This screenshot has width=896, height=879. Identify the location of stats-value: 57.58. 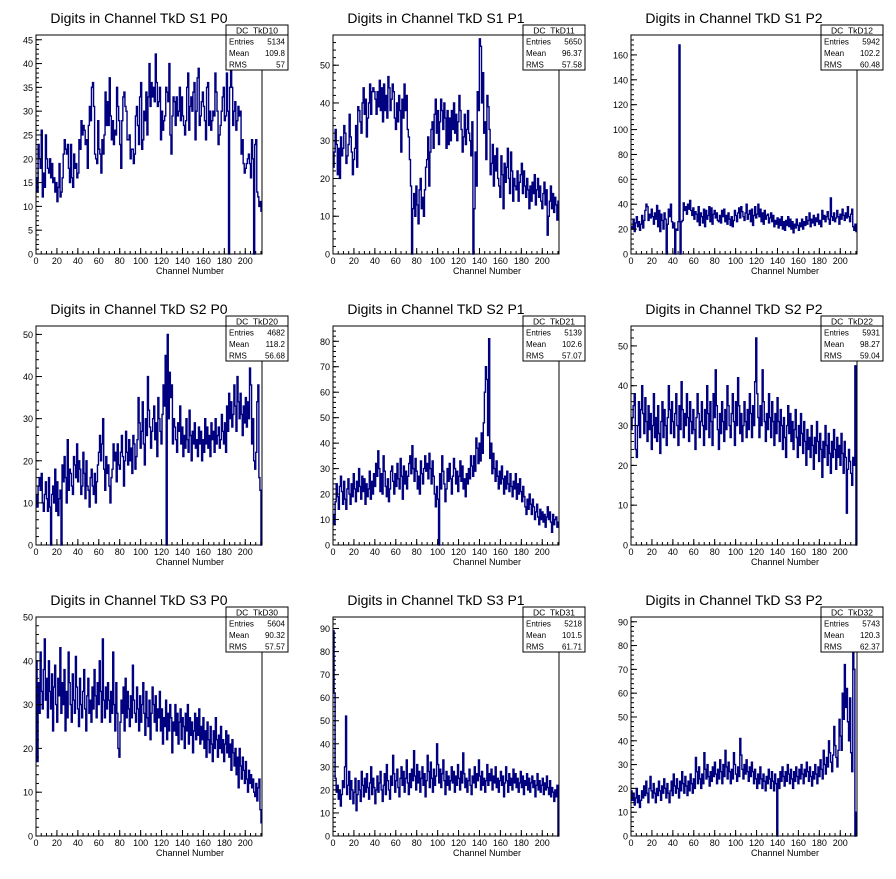
(572, 65).